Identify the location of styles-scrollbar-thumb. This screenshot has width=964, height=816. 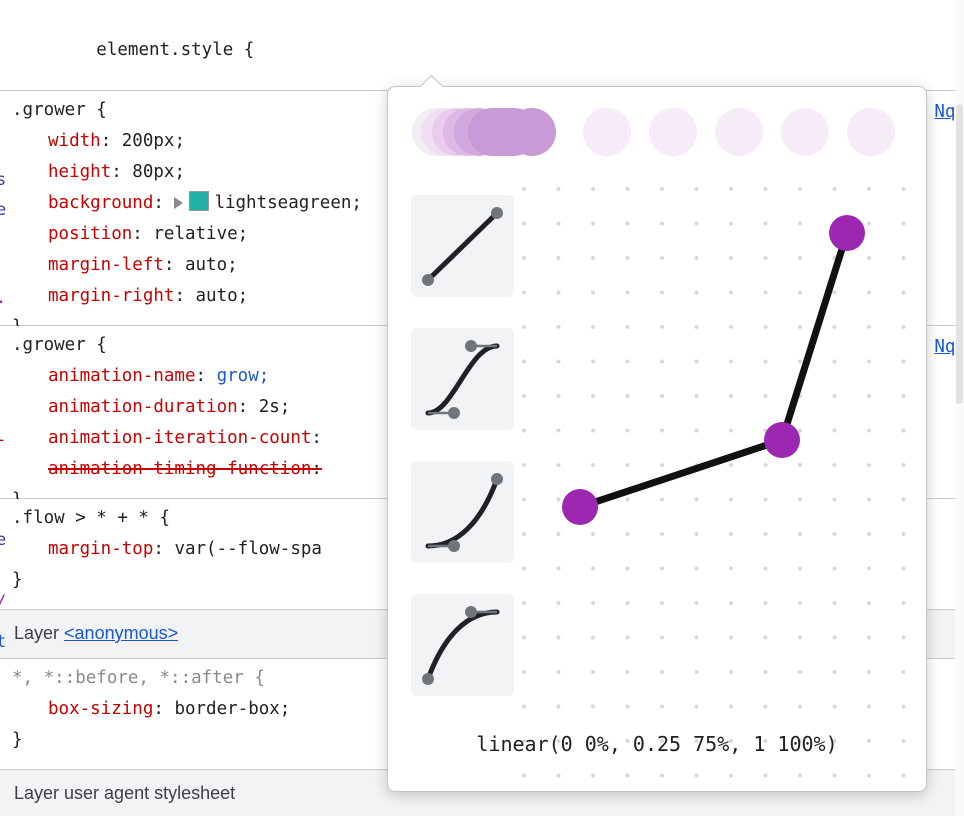
(959, 254).